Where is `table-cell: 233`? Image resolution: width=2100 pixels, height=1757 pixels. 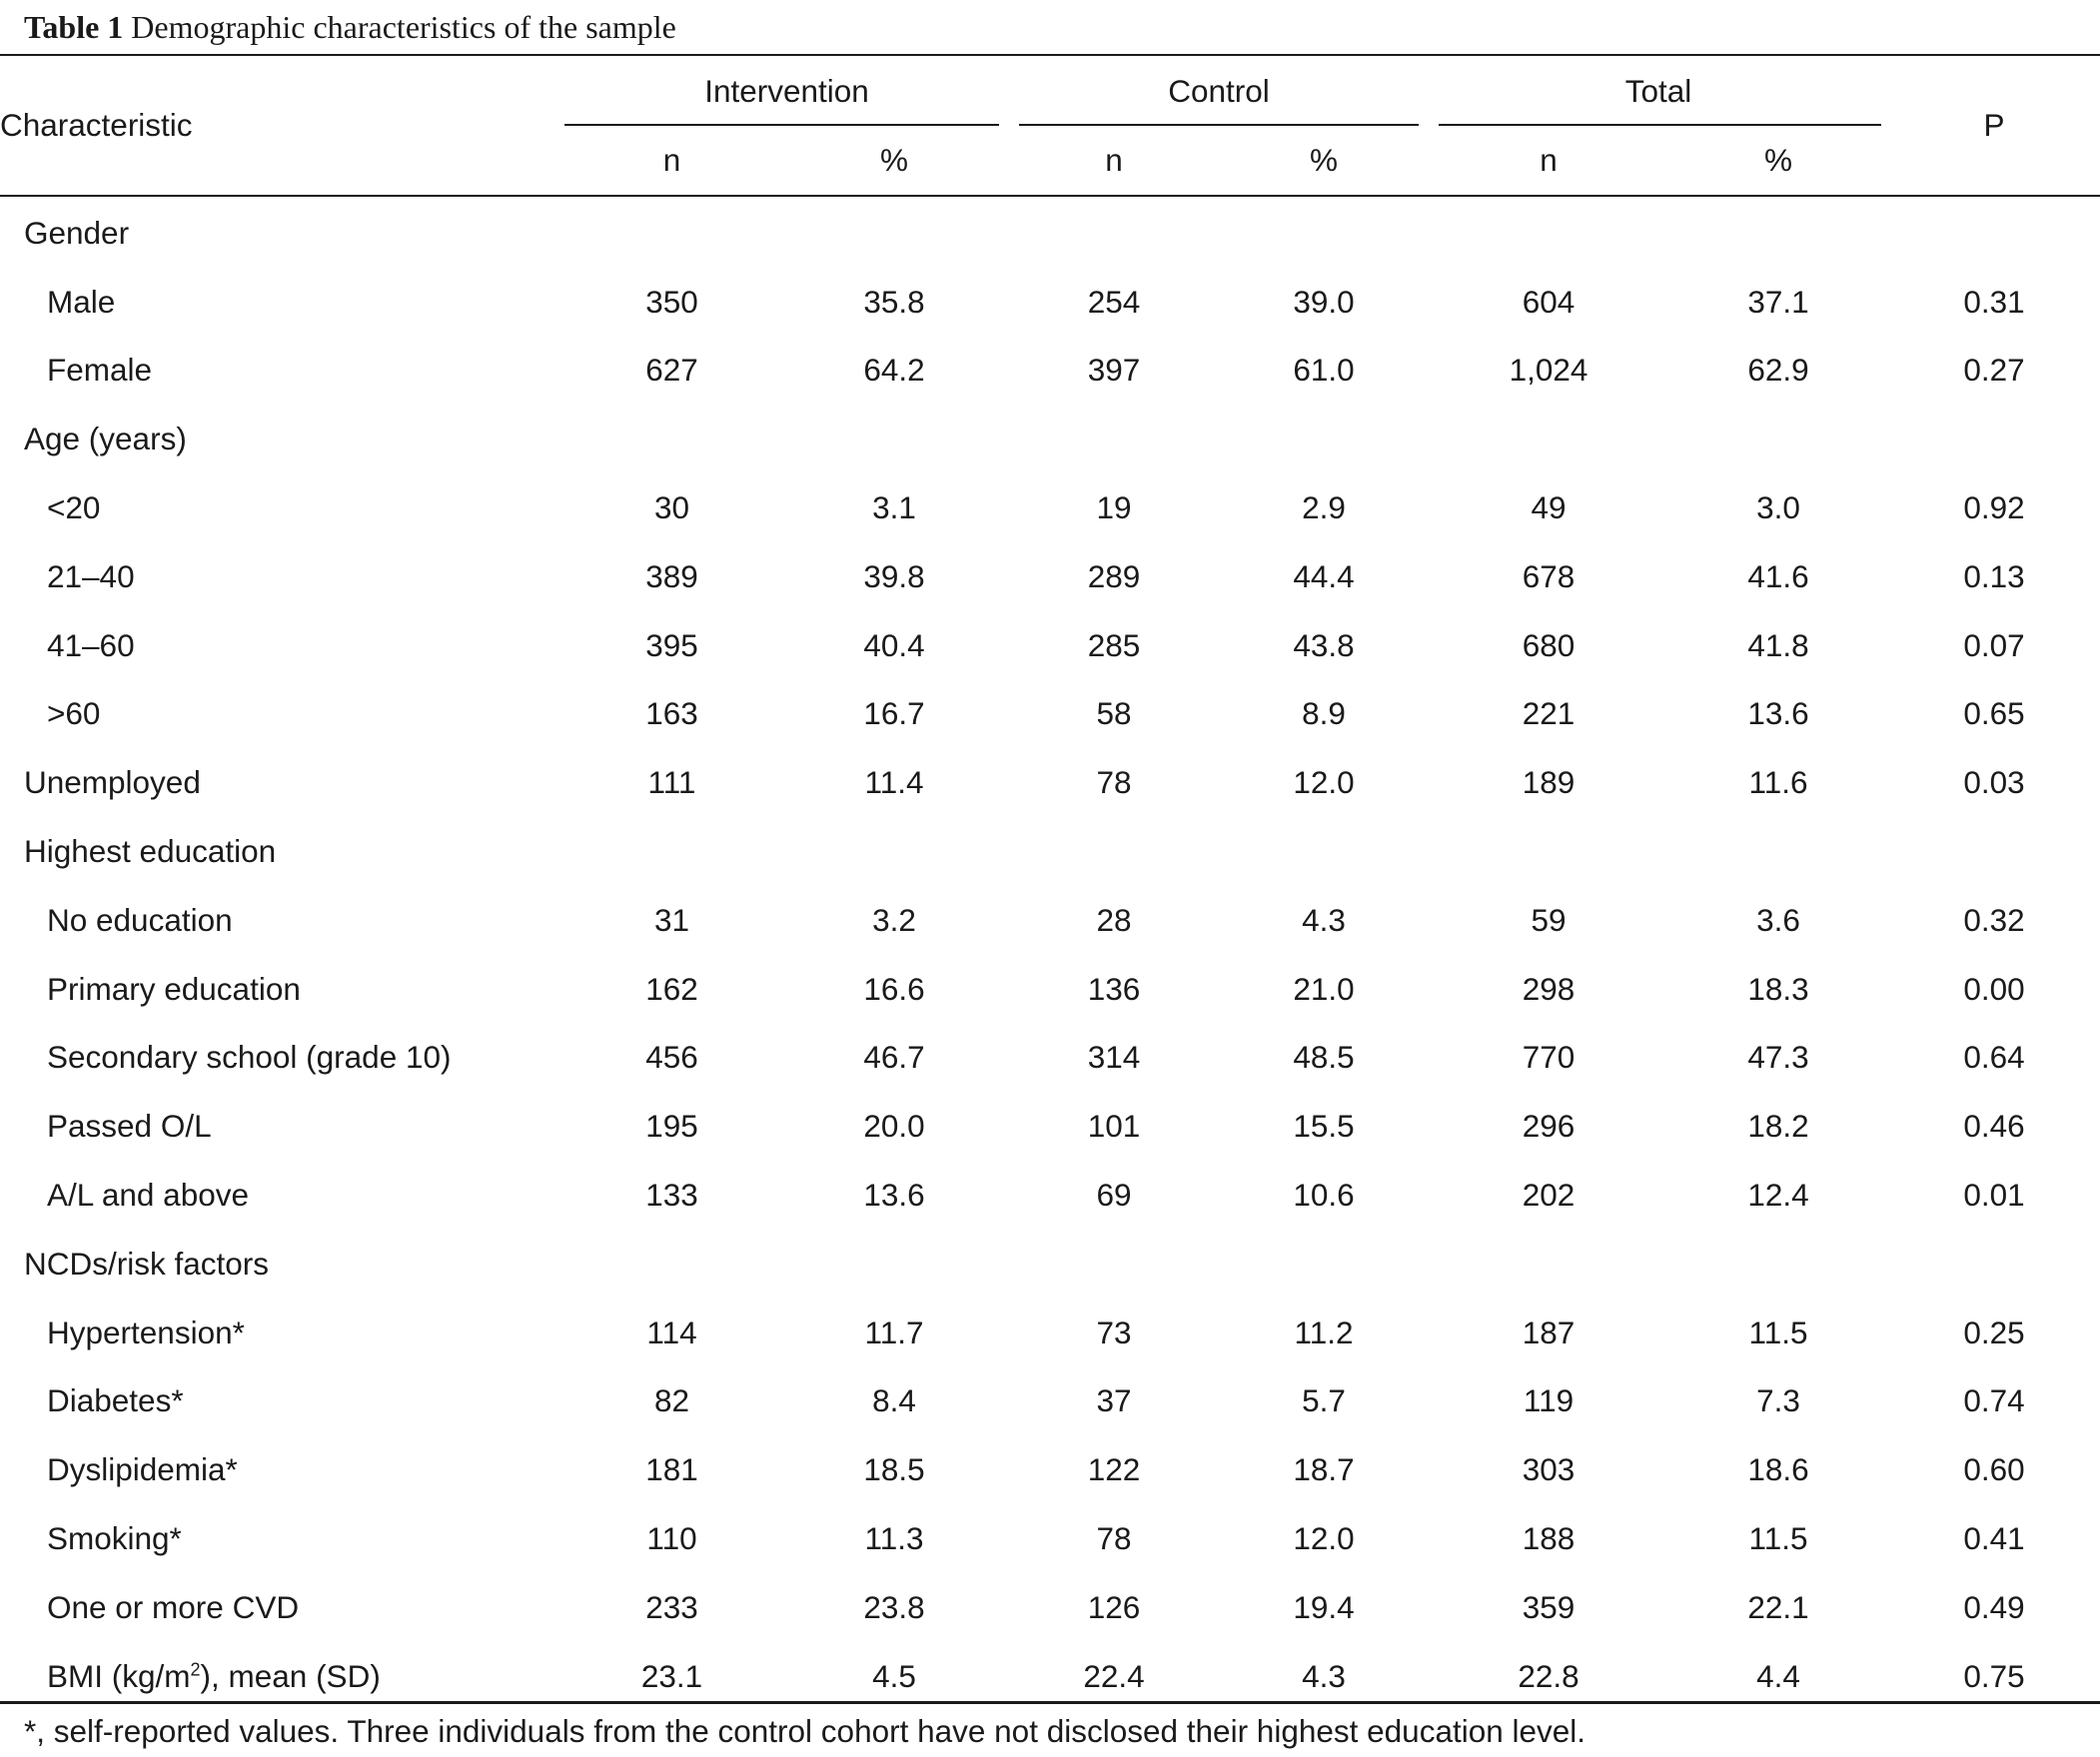 table-cell: 233 is located at coordinates (672, 1606).